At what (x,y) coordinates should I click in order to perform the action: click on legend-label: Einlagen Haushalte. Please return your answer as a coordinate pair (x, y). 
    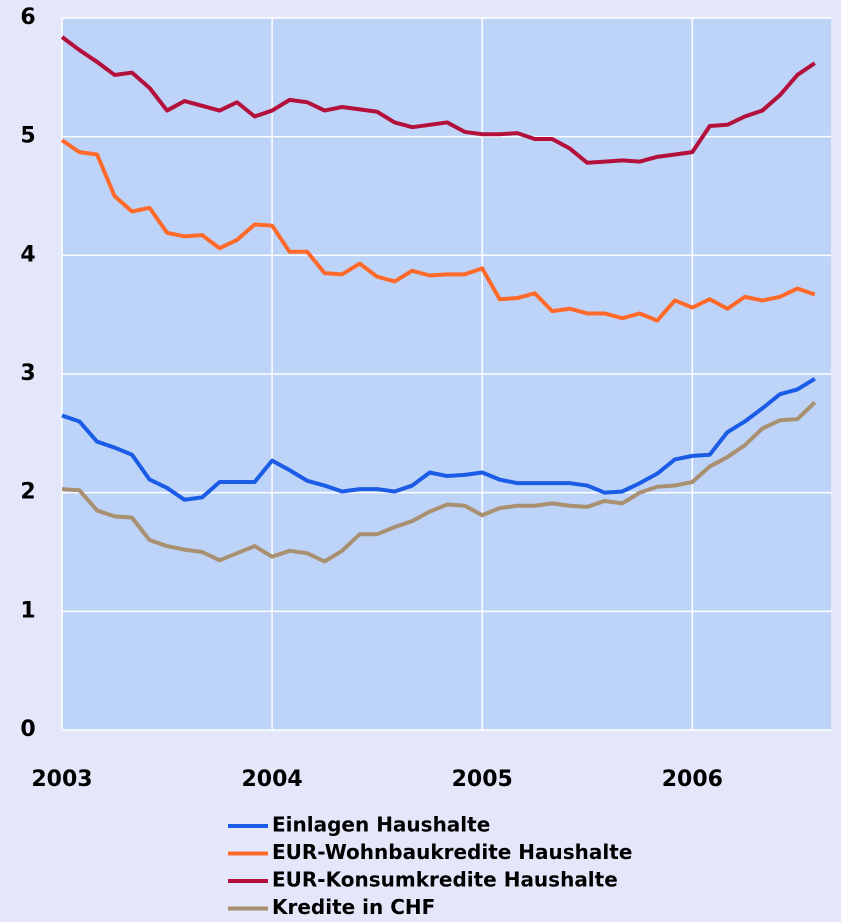
    Looking at the image, I should click on (381, 825).